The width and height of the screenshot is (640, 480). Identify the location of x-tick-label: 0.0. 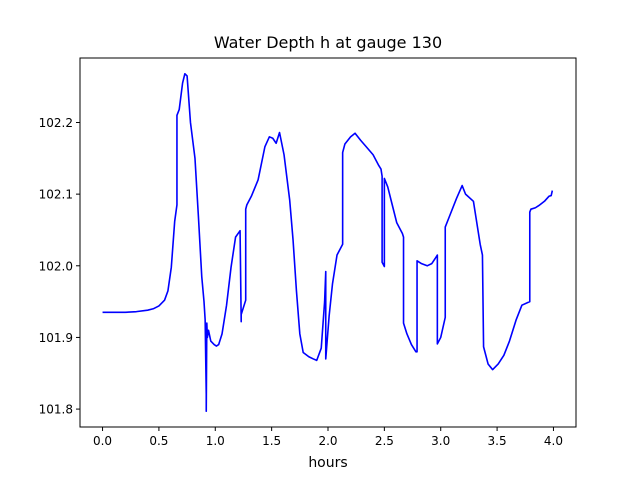
(102, 441).